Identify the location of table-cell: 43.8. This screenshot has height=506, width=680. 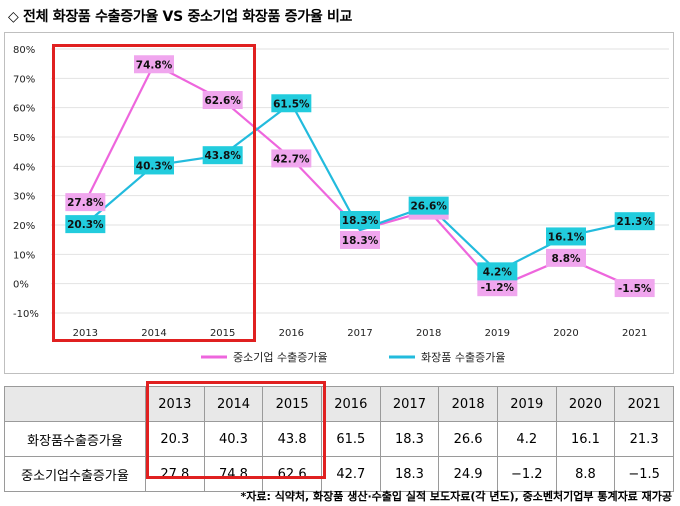
(292, 439).